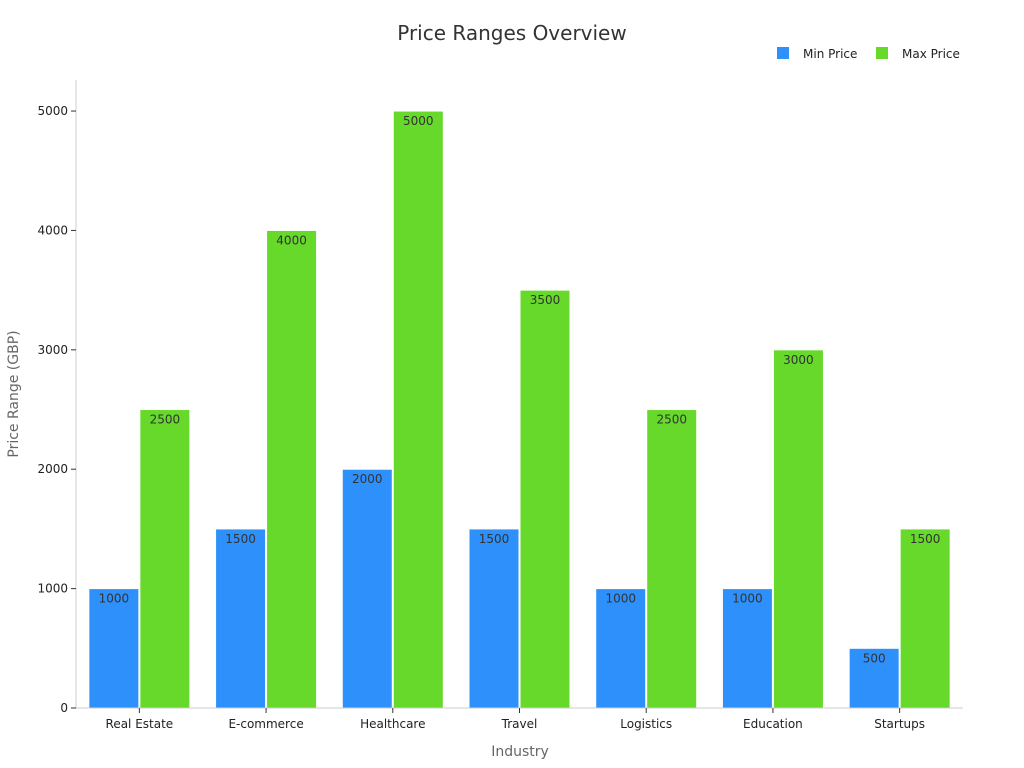  I want to click on data-label-max-price-startups: 1500, so click(925, 539).